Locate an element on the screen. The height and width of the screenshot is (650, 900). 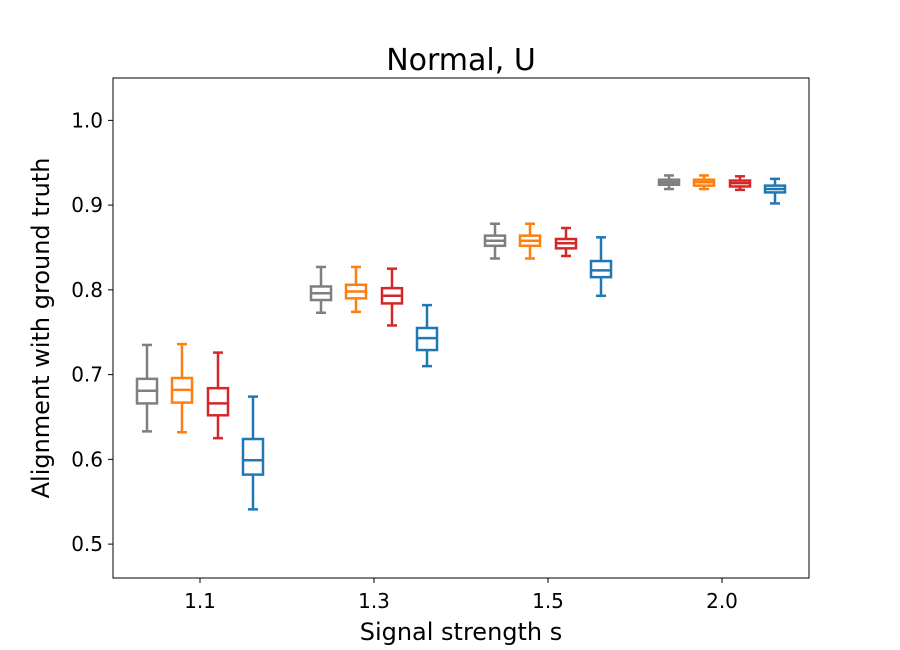
x-axis-label: Signal strength s is located at coordinates (461, 632).